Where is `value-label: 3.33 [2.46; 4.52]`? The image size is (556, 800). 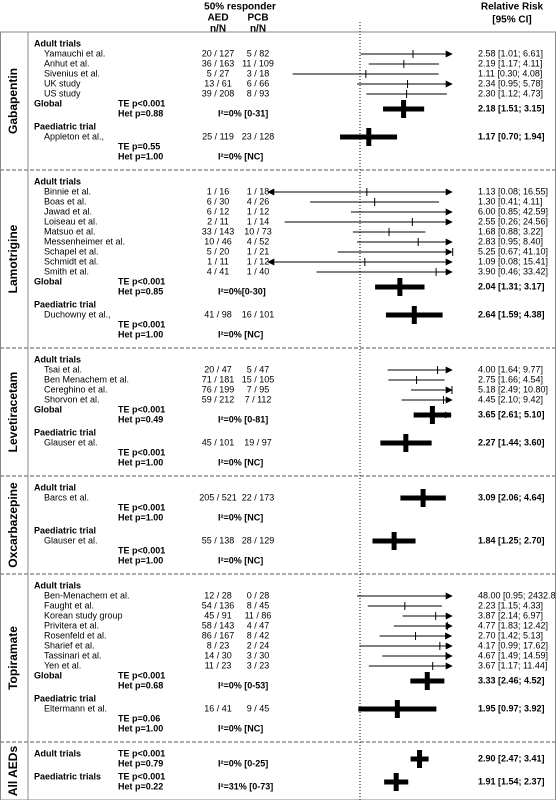
value-label: 3.33 [2.46; 4.52] is located at coordinates (511, 680).